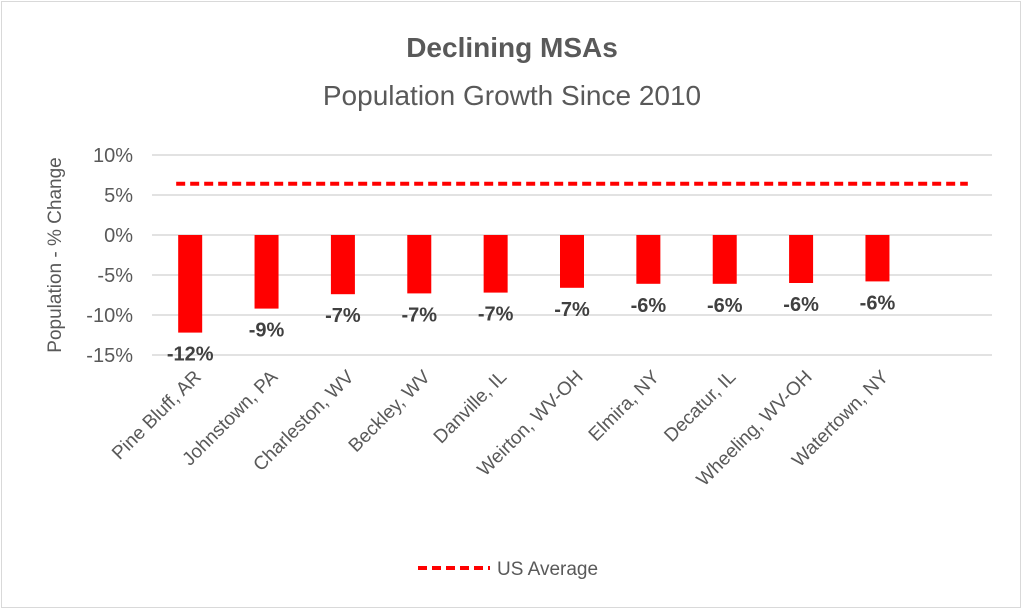 Image resolution: width=1024 pixels, height=611 pixels. Describe the element at coordinates (390, 411) in the screenshot. I see `x-tick-label: Beckley, WV` at that location.